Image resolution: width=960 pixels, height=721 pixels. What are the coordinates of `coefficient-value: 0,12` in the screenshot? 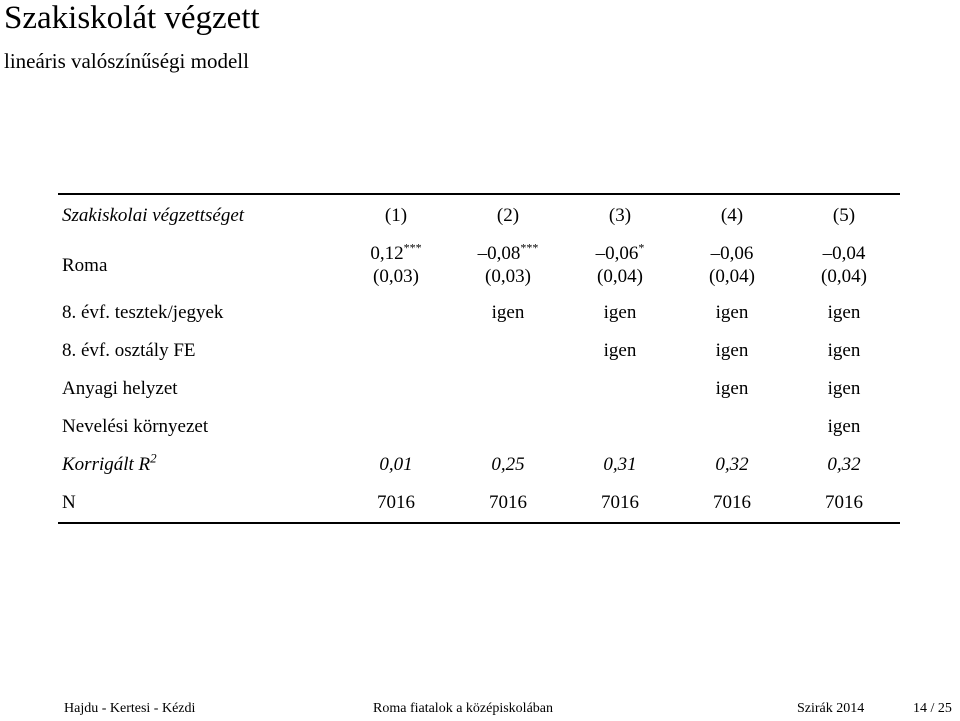 It's located at (387, 253).